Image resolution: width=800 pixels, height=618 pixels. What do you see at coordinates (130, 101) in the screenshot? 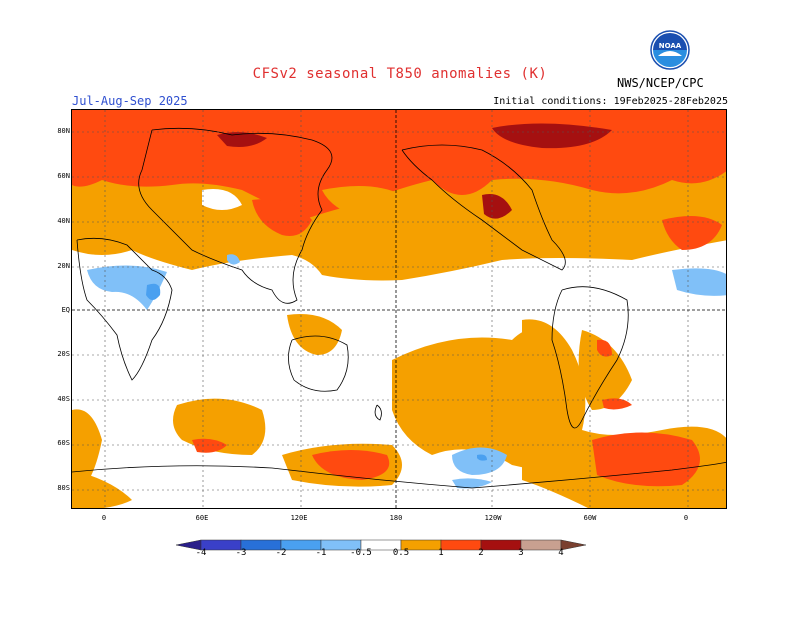
I see `season-label: Jul-Aug-Sep 2025` at bounding box center [130, 101].